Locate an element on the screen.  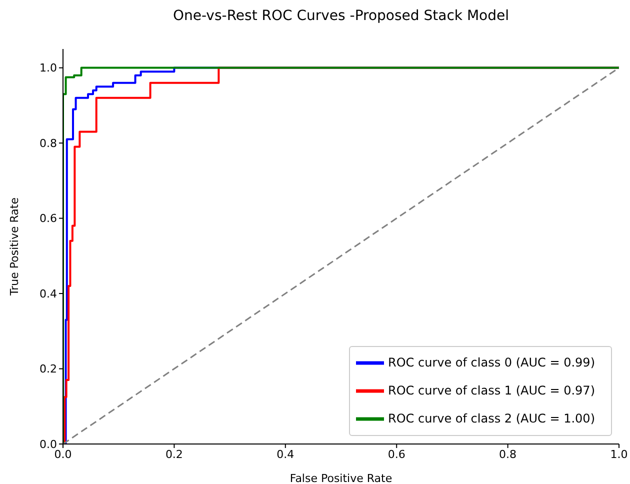
legend-label: ROC curve of class 2 (AUC = 1.00) is located at coordinates (491, 418).